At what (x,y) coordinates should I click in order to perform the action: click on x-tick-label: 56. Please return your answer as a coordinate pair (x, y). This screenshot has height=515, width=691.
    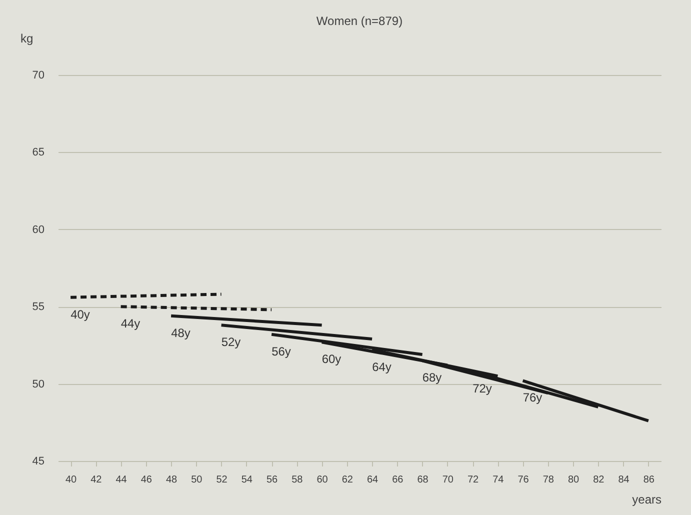
    Looking at the image, I should click on (272, 480).